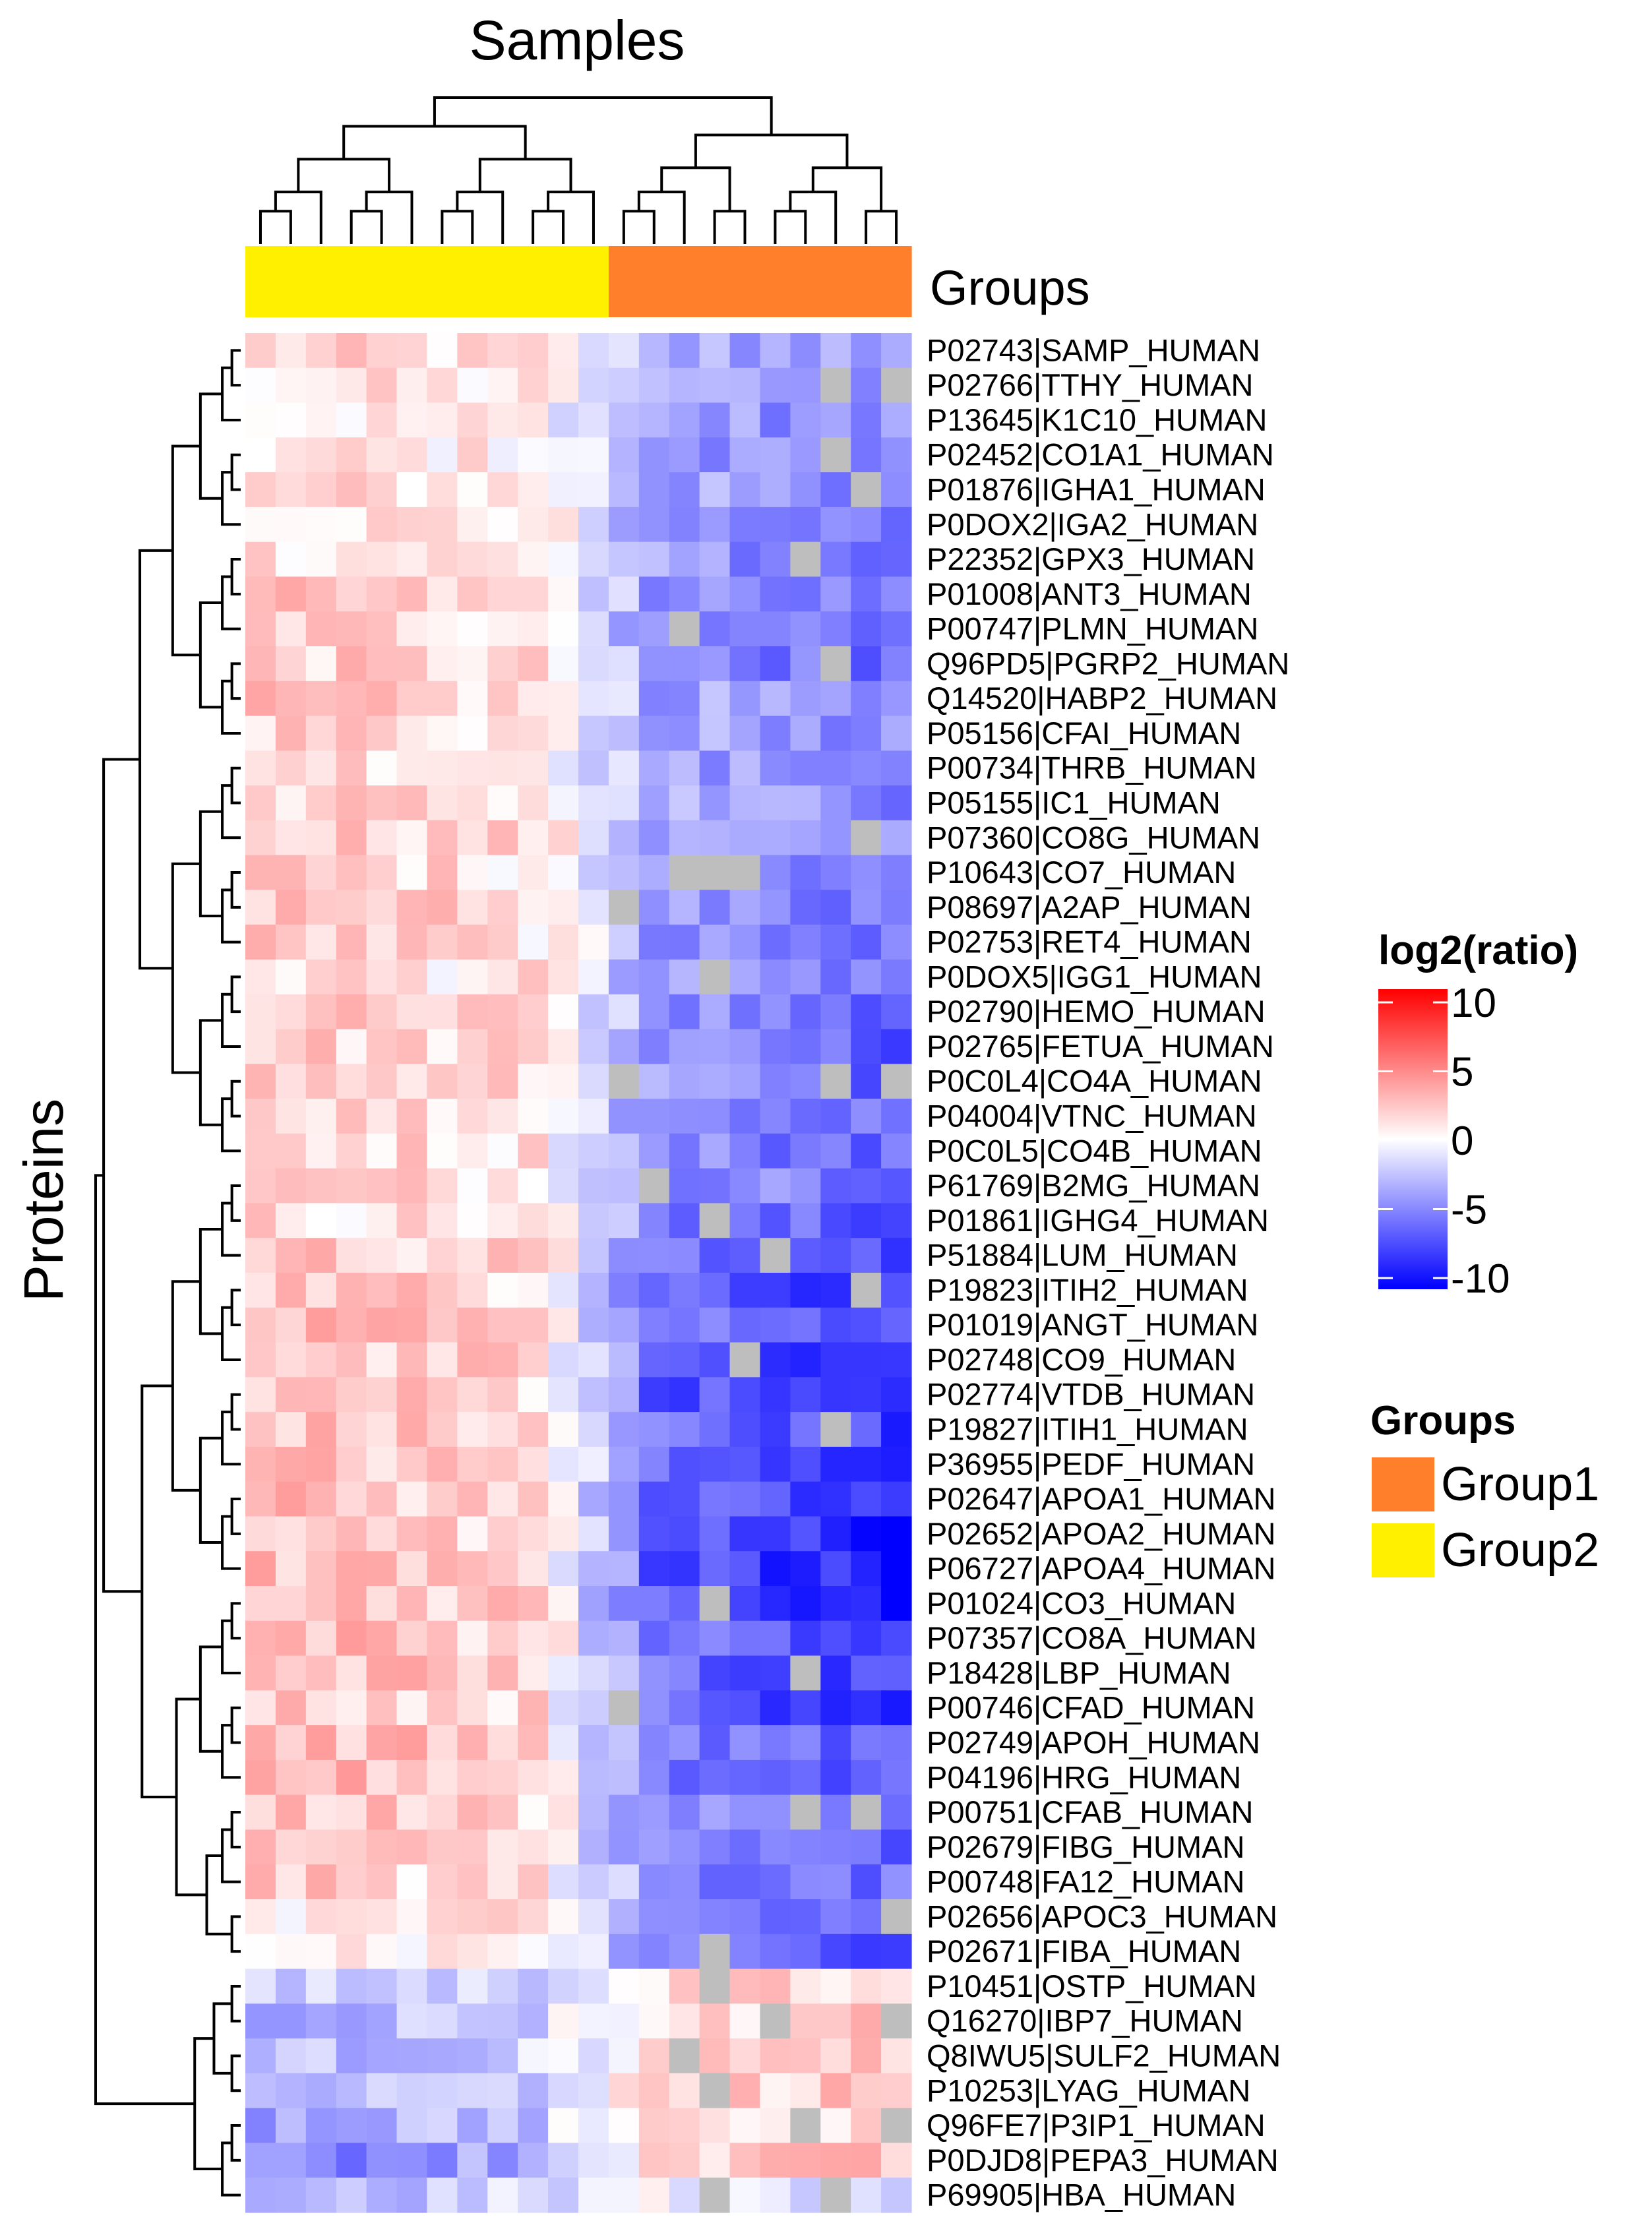 This screenshot has width=1652, height=2225. What do you see at coordinates (1484, 1487) in the screenshot?
I see `group-legend: Groups Group1 Group2` at bounding box center [1484, 1487].